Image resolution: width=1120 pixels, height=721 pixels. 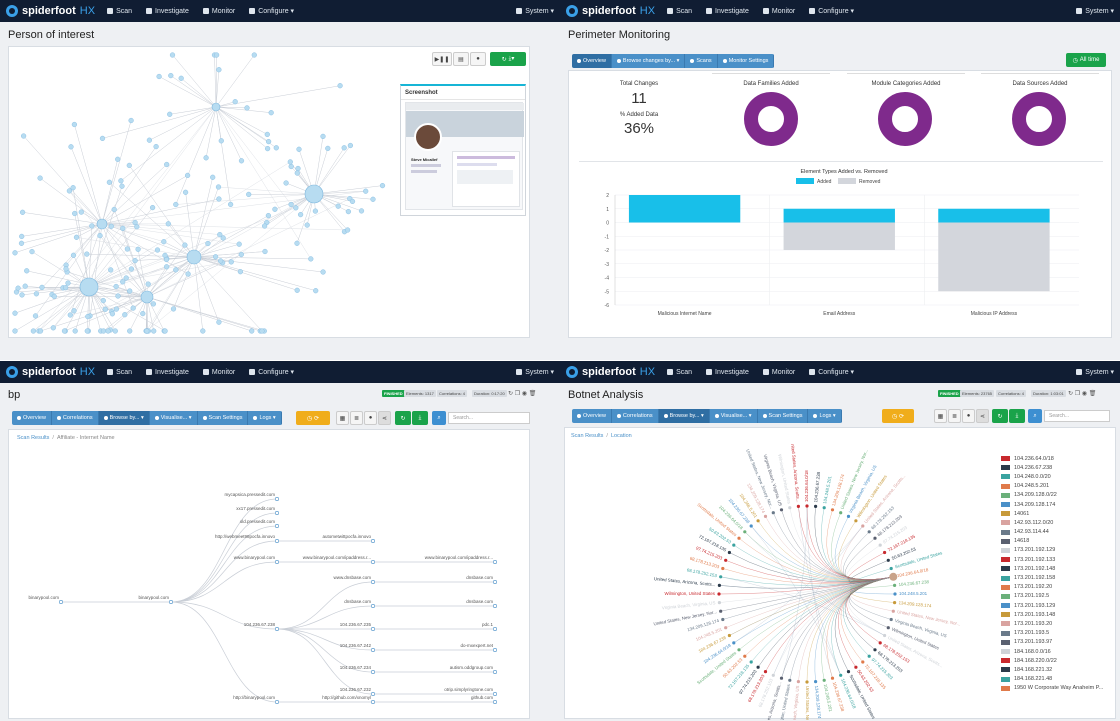 What do you see at coordinates (701, 61) in the screenshot?
I see `tab-scans: Scans` at bounding box center [701, 61].